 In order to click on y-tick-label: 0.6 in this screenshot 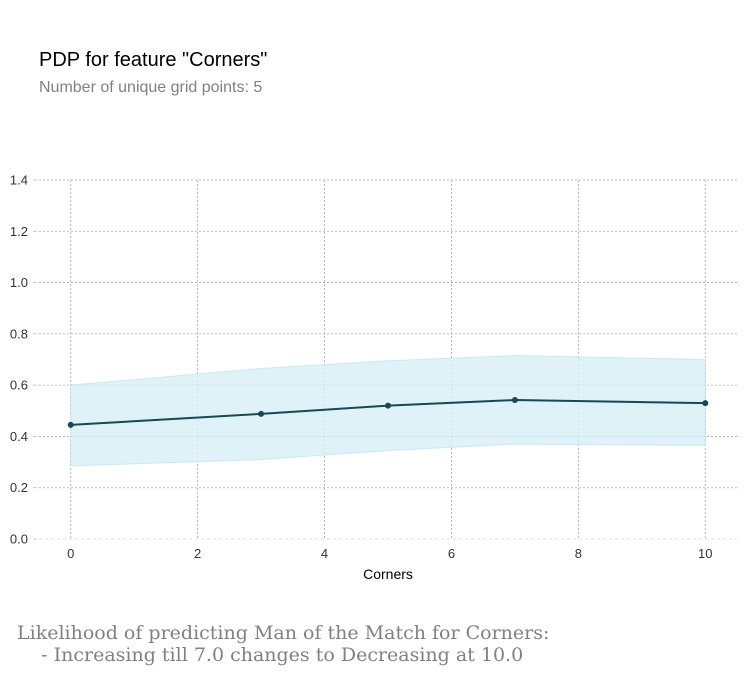, I will do `click(19, 385)`.